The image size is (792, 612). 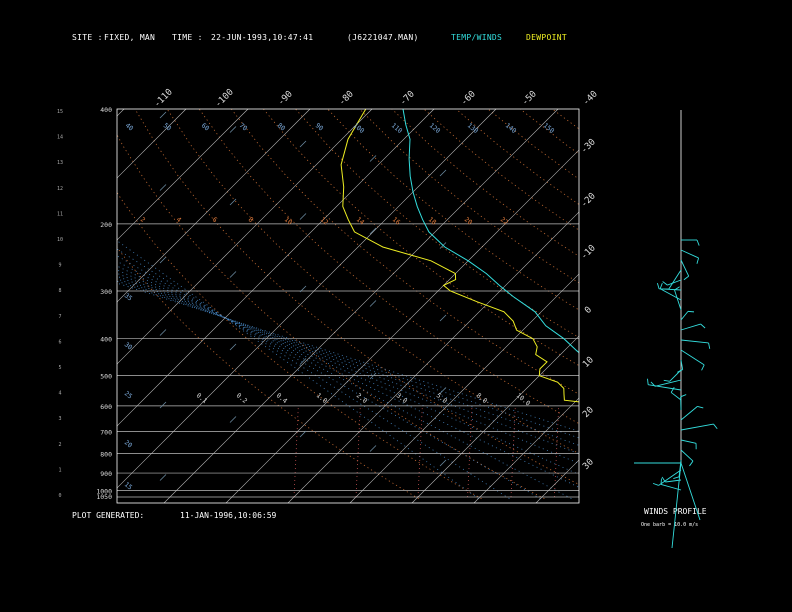 What do you see at coordinates (360, 220) in the screenshot?
I see `dry-label: 14` at bounding box center [360, 220].